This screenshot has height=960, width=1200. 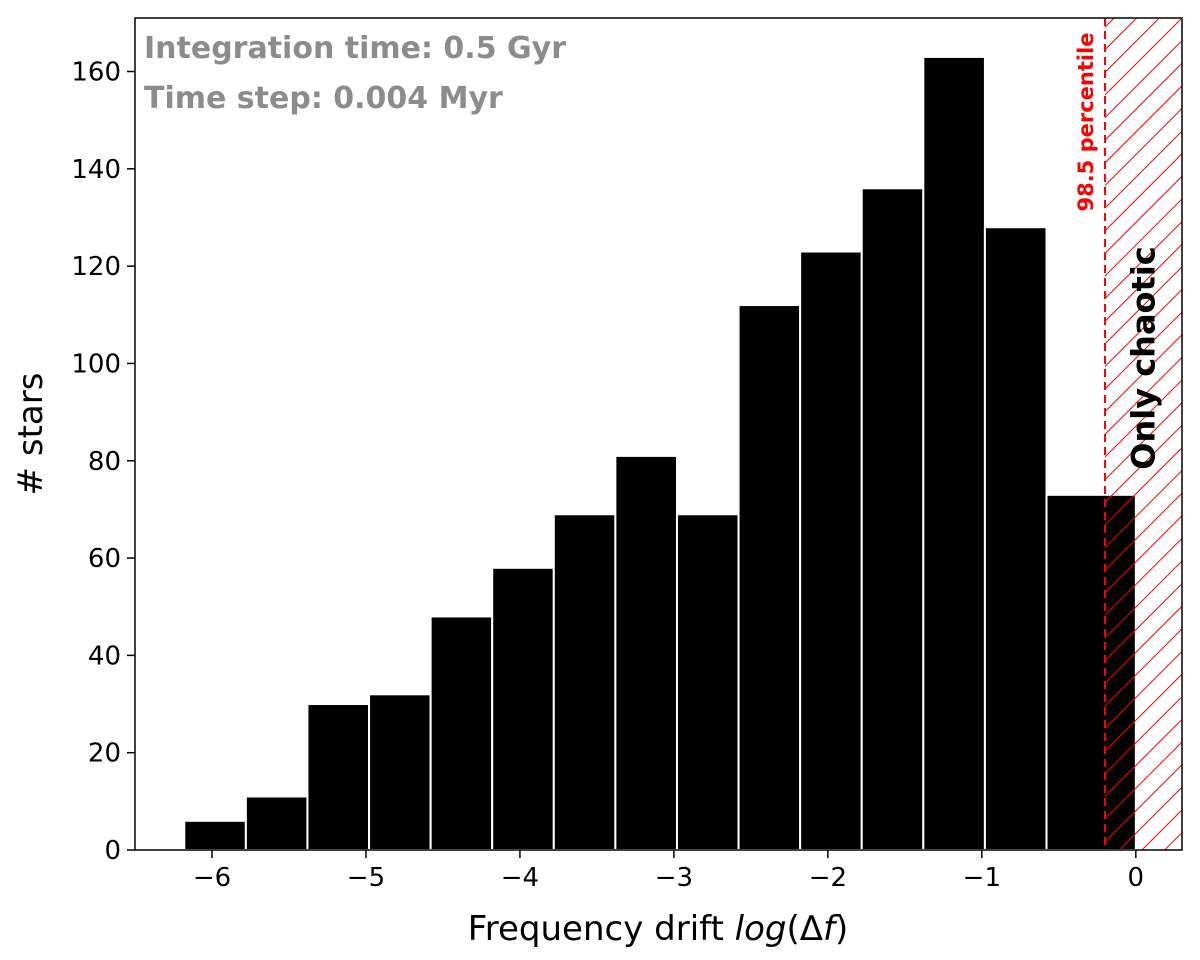 I want to click on x-axis-label-prefix: Frequency drift, so click(x=601, y=929).